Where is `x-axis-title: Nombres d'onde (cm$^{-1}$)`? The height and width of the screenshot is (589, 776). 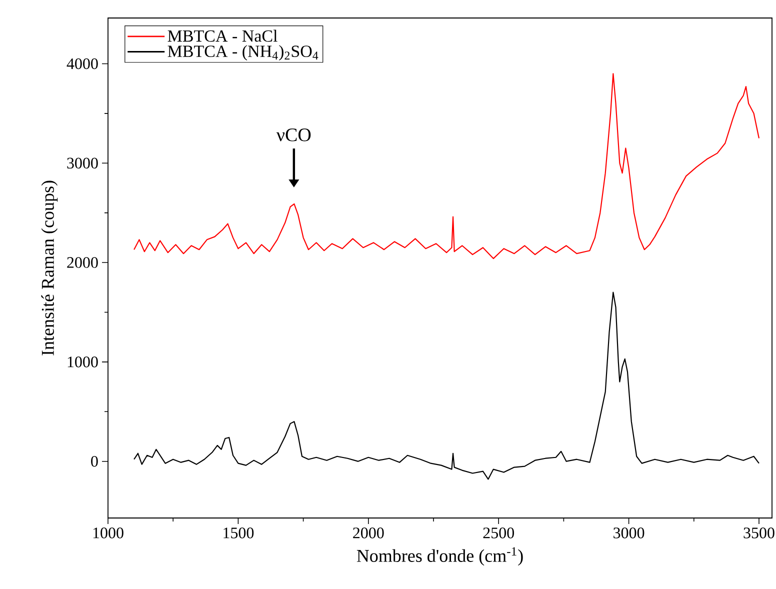
x-axis-title: Nombres d'onde (cm$^{-1}$) is located at coordinates (439, 556).